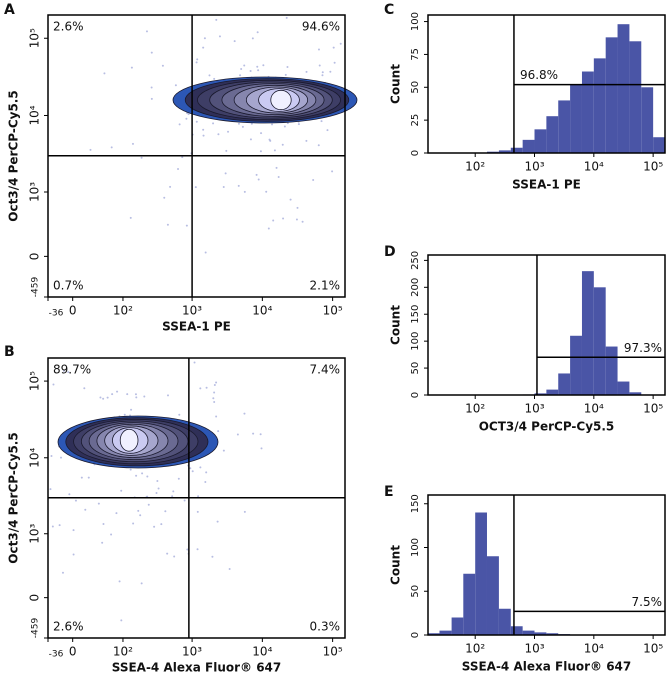 This screenshot has width=668, height=679. Describe the element at coordinates (539, 75) in the screenshot. I see `gate-percentage: 96.8%` at that location.